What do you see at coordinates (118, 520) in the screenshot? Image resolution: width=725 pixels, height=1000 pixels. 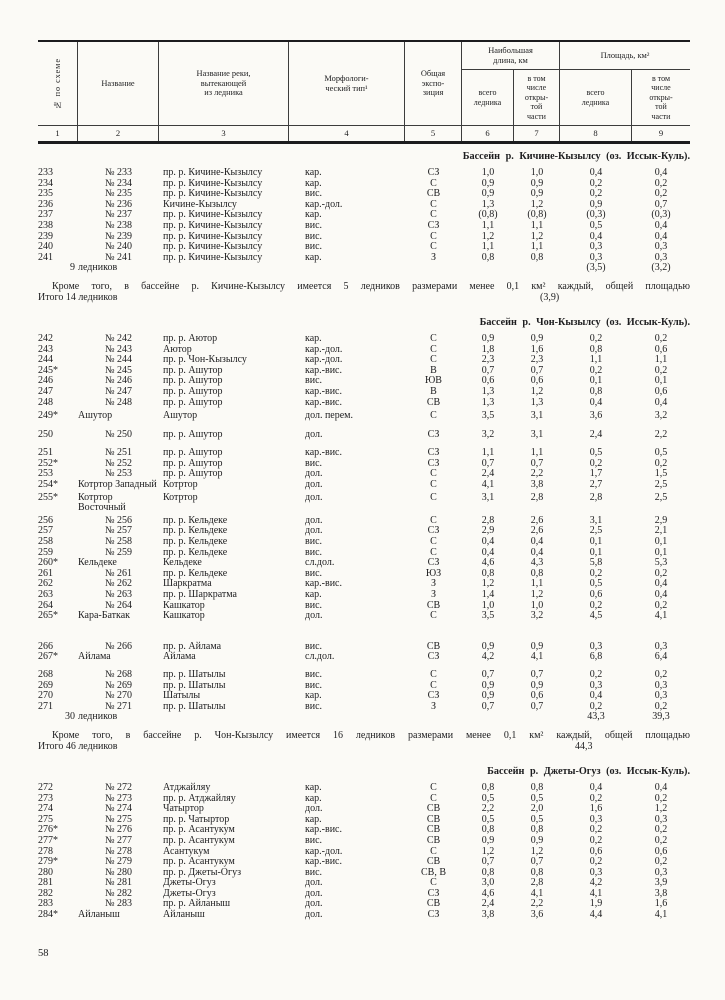 I see `glacier-name: № 256` at bounding box center [118, 520].